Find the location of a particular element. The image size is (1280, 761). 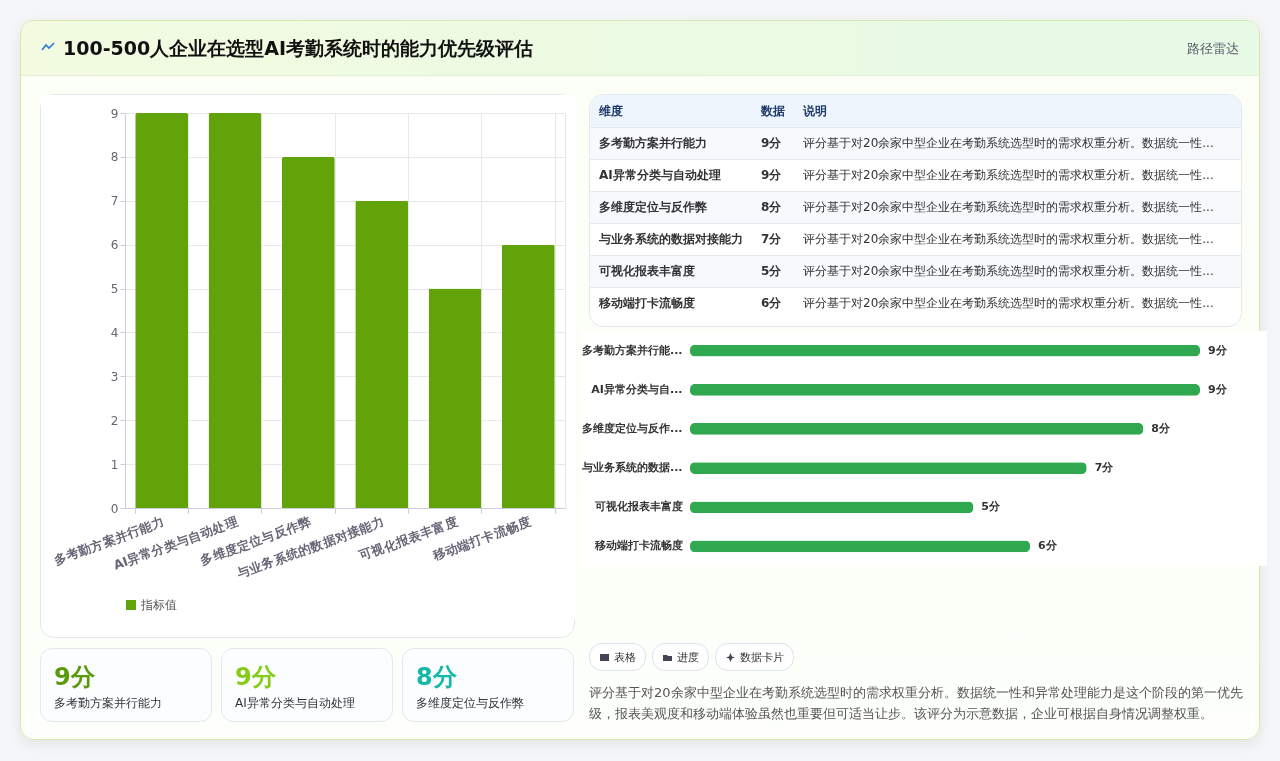

text: 维度 is located at coordinates (671, 111).